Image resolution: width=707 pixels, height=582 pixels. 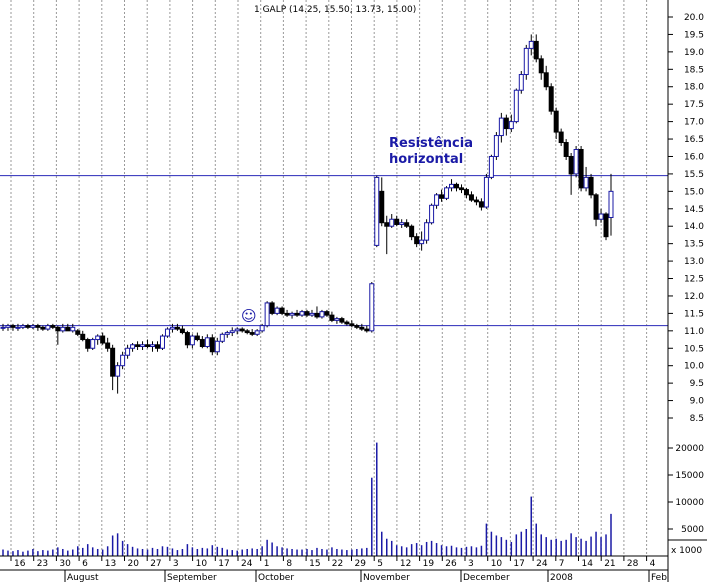 I want to click on x-month-label: December, so click(x=486, y=577).